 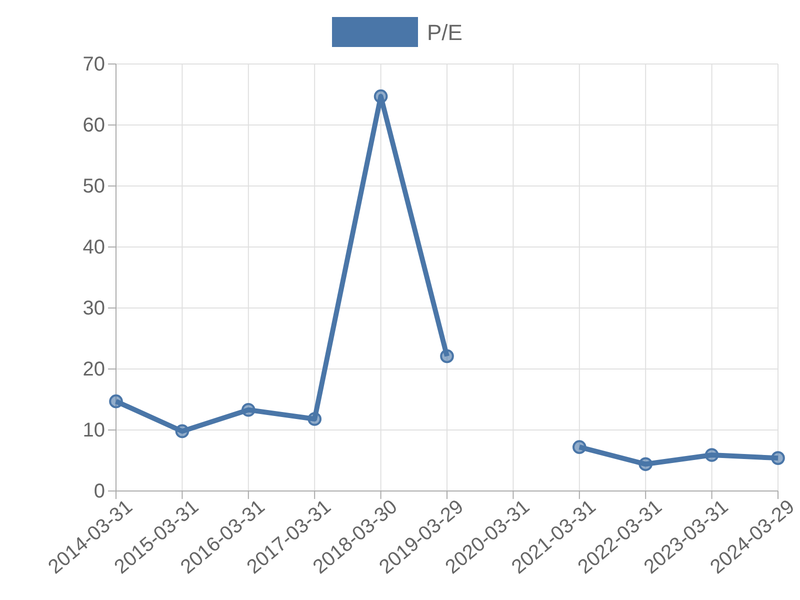 What do you see at coordinates (93, 64) in the screenshot?
I see `y-tick-label: 70` at bounding box center [93, 64].